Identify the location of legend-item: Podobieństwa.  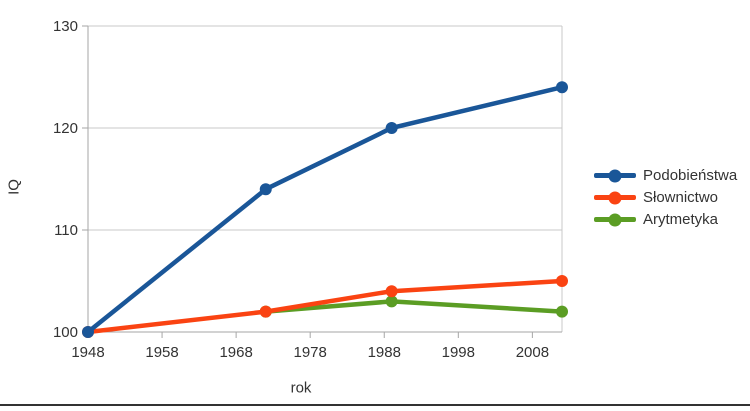
(666, 175).